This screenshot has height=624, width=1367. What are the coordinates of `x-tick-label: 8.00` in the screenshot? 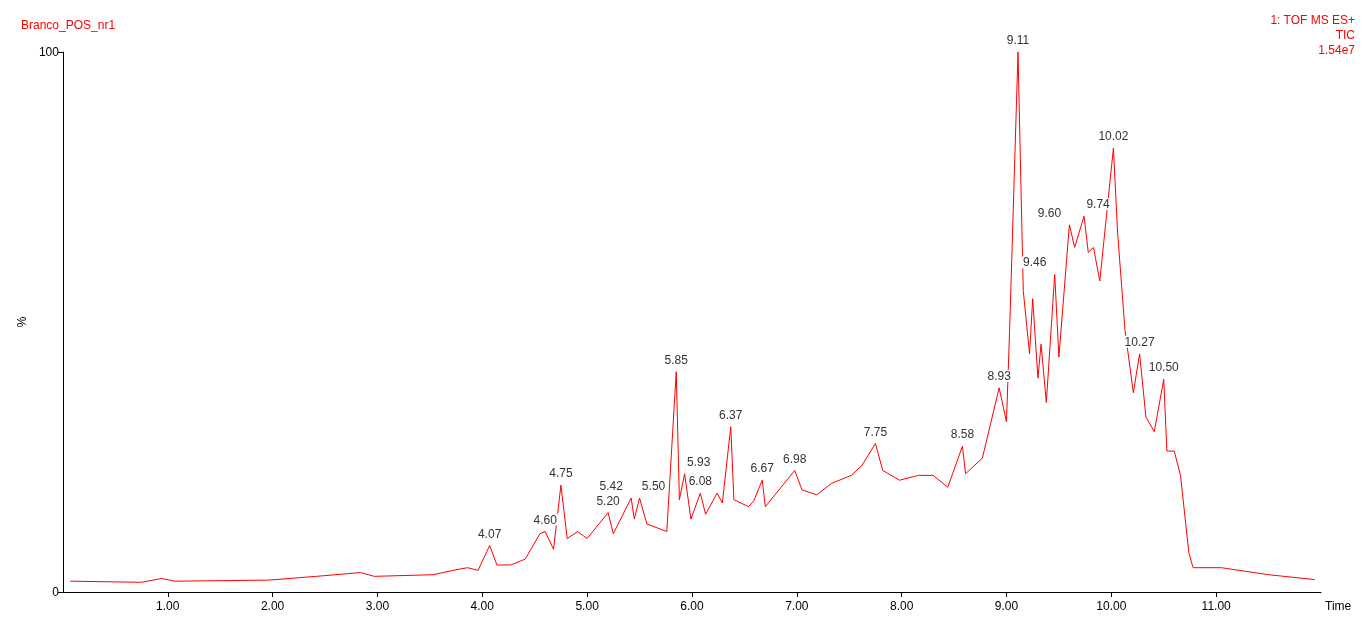 It's located at (901, 606).